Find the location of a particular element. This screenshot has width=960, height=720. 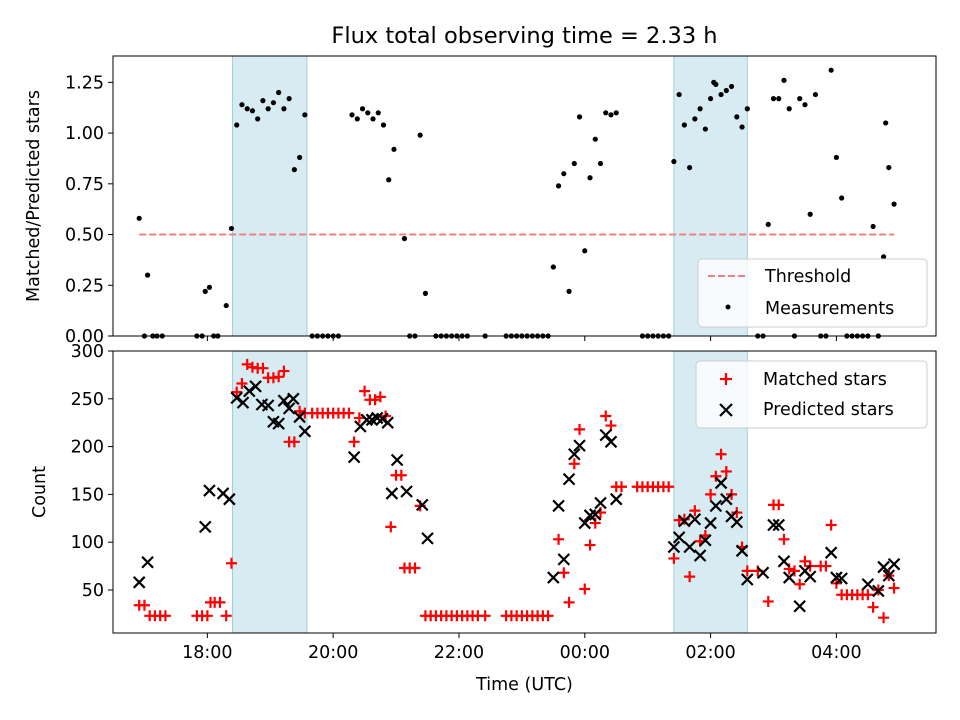

y-tick-label-5: 1.25 is located at coordinates (84, 83).